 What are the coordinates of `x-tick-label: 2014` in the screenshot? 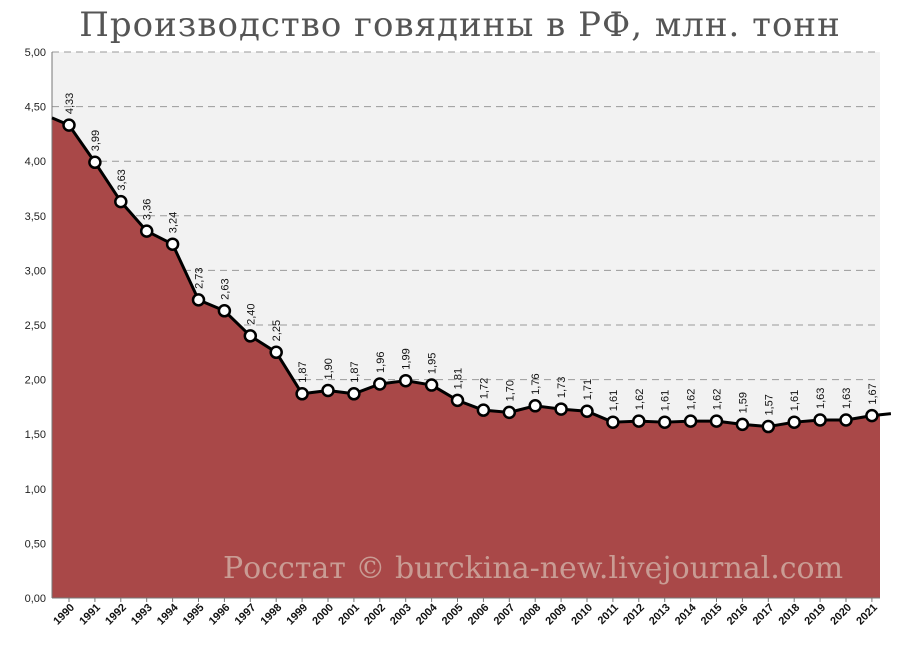 It's located at (686, 614).